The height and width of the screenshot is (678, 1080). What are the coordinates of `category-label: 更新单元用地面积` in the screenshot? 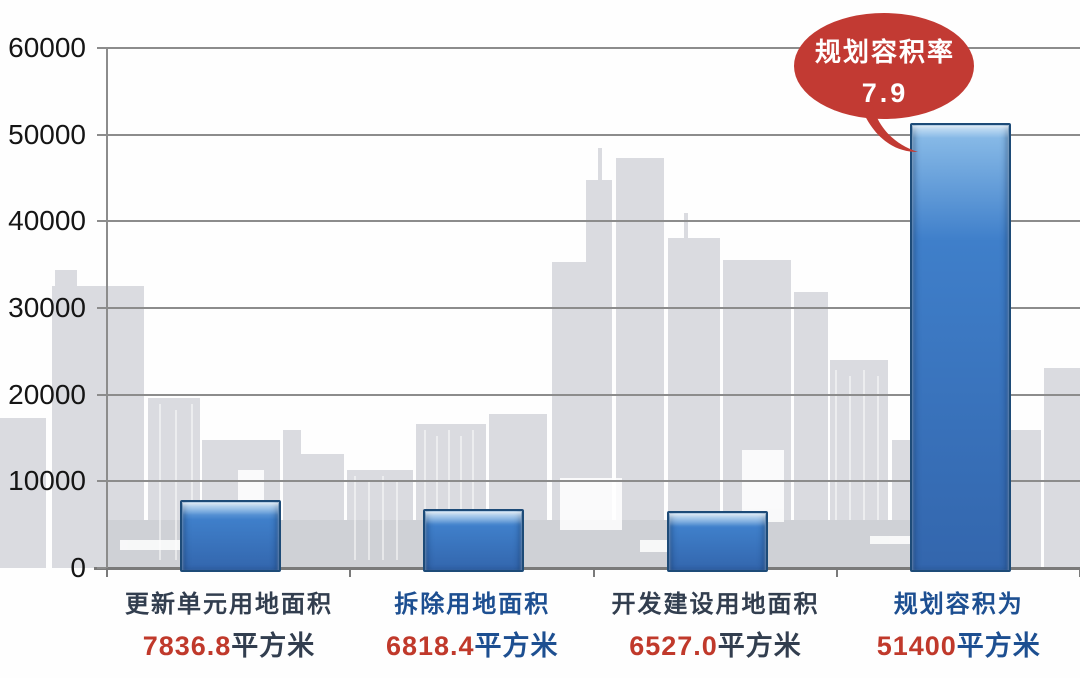 It's located at (229, 604).